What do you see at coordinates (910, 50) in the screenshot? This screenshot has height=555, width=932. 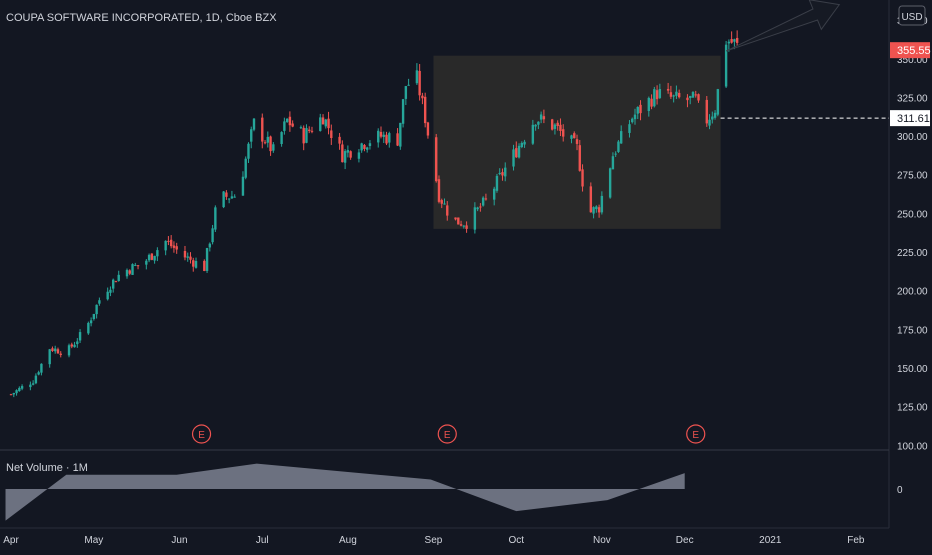 I see `last-price-badge` at bounding box center [910, 50].